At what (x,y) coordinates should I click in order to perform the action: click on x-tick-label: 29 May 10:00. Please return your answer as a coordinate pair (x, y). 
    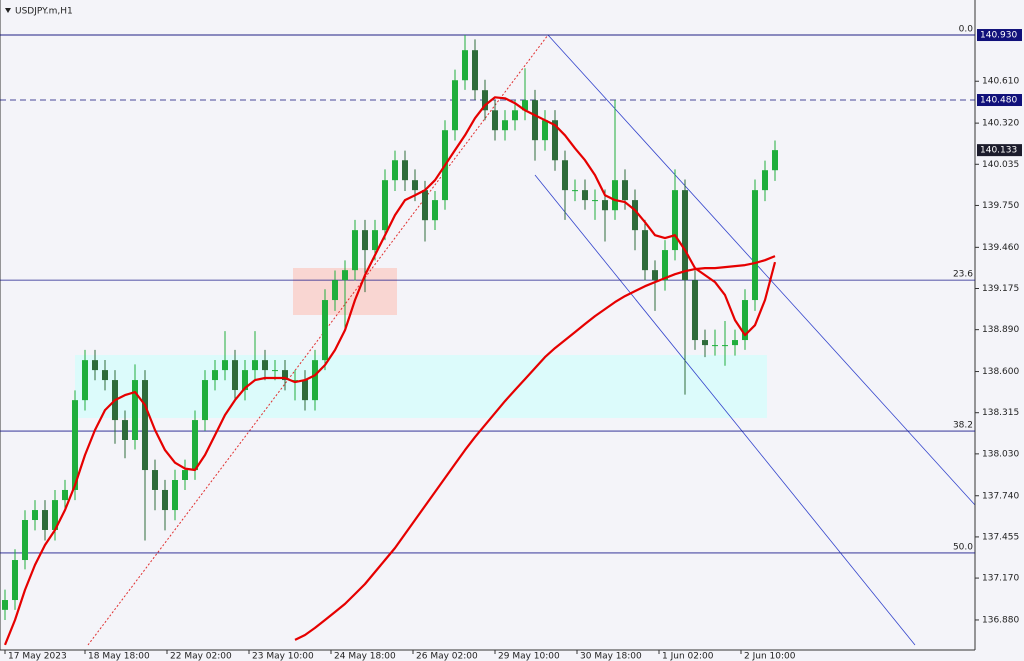
    Looking at the image, I should click on (529, 656).